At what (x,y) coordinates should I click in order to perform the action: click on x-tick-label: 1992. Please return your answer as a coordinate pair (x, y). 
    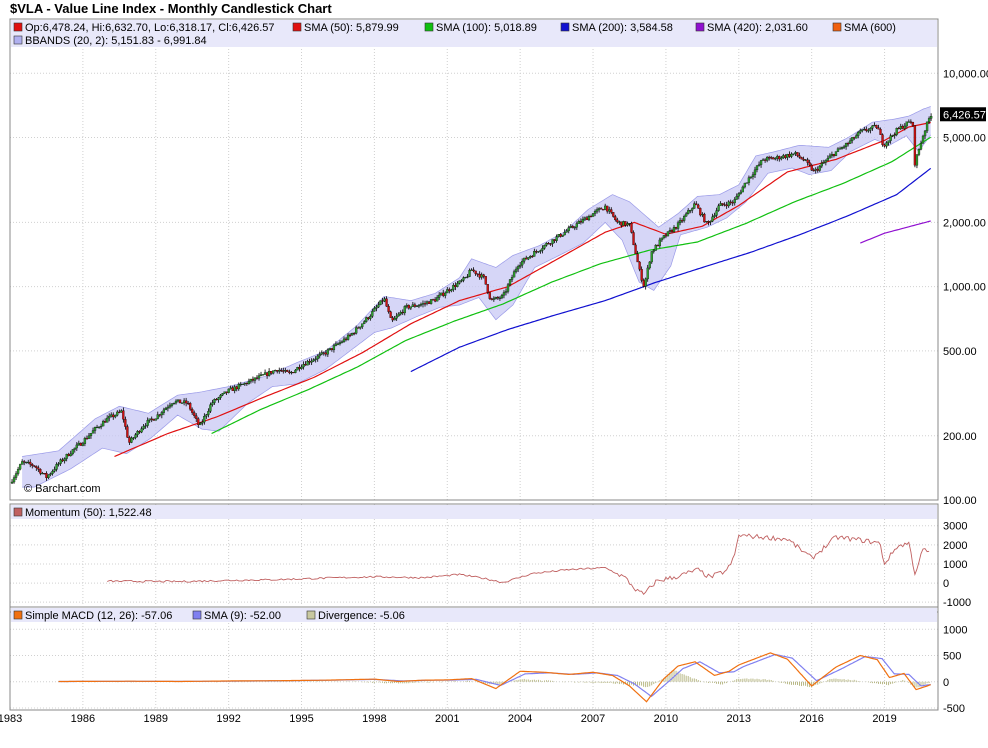
    Looking at the image, I should click on (228, 719).